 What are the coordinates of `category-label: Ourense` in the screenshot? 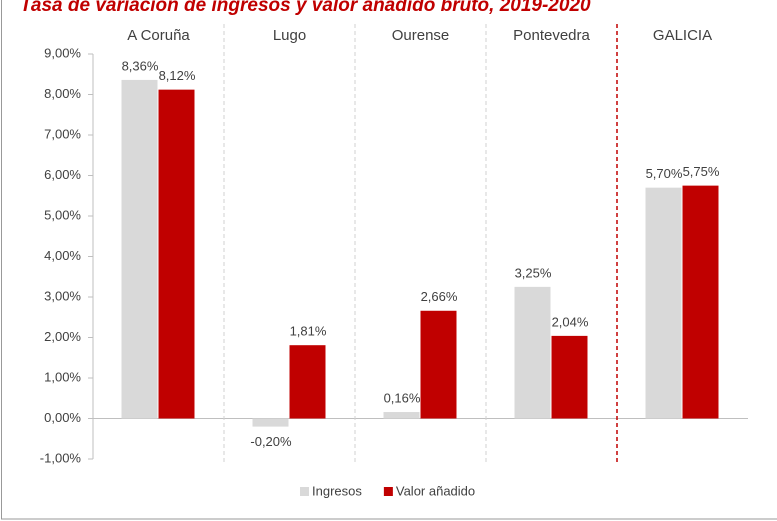 It's located at (421, 35).